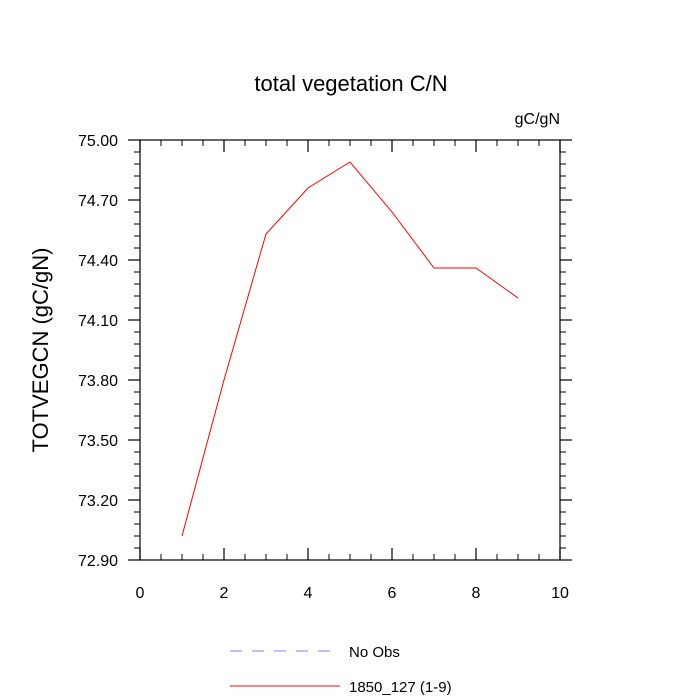 The width and height of the screenshot is (700, 700). I want to click on y-tick-label: 74.10, so click(98, 321).